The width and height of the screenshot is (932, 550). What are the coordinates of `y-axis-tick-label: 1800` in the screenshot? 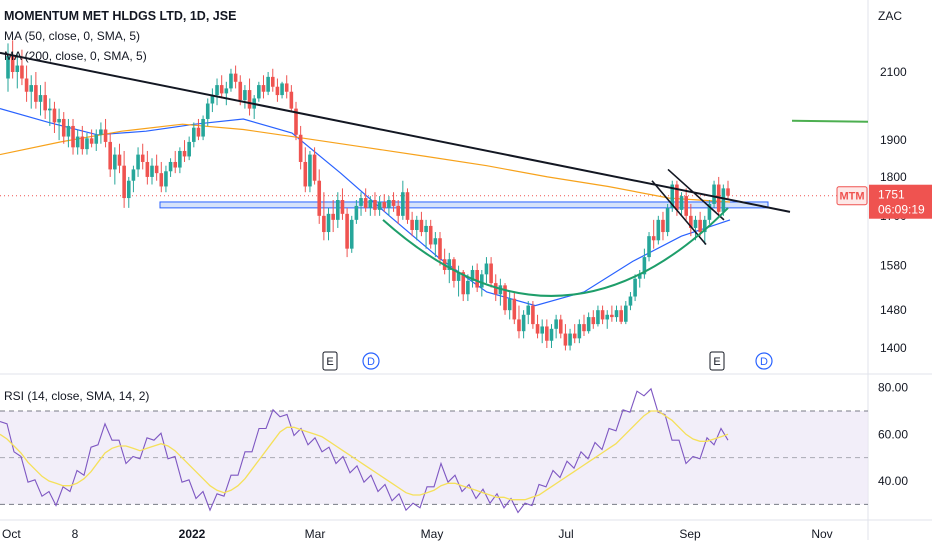 It's located at (893, 177).